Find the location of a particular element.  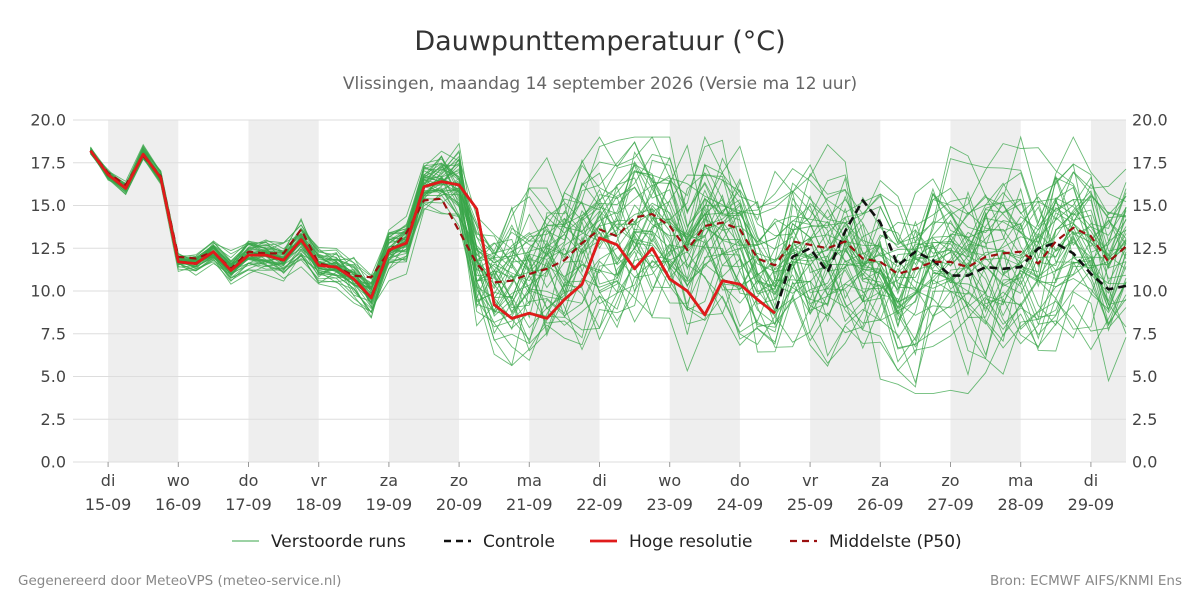

y-tick-left: 7.5 is located at coordinates (53, 333).